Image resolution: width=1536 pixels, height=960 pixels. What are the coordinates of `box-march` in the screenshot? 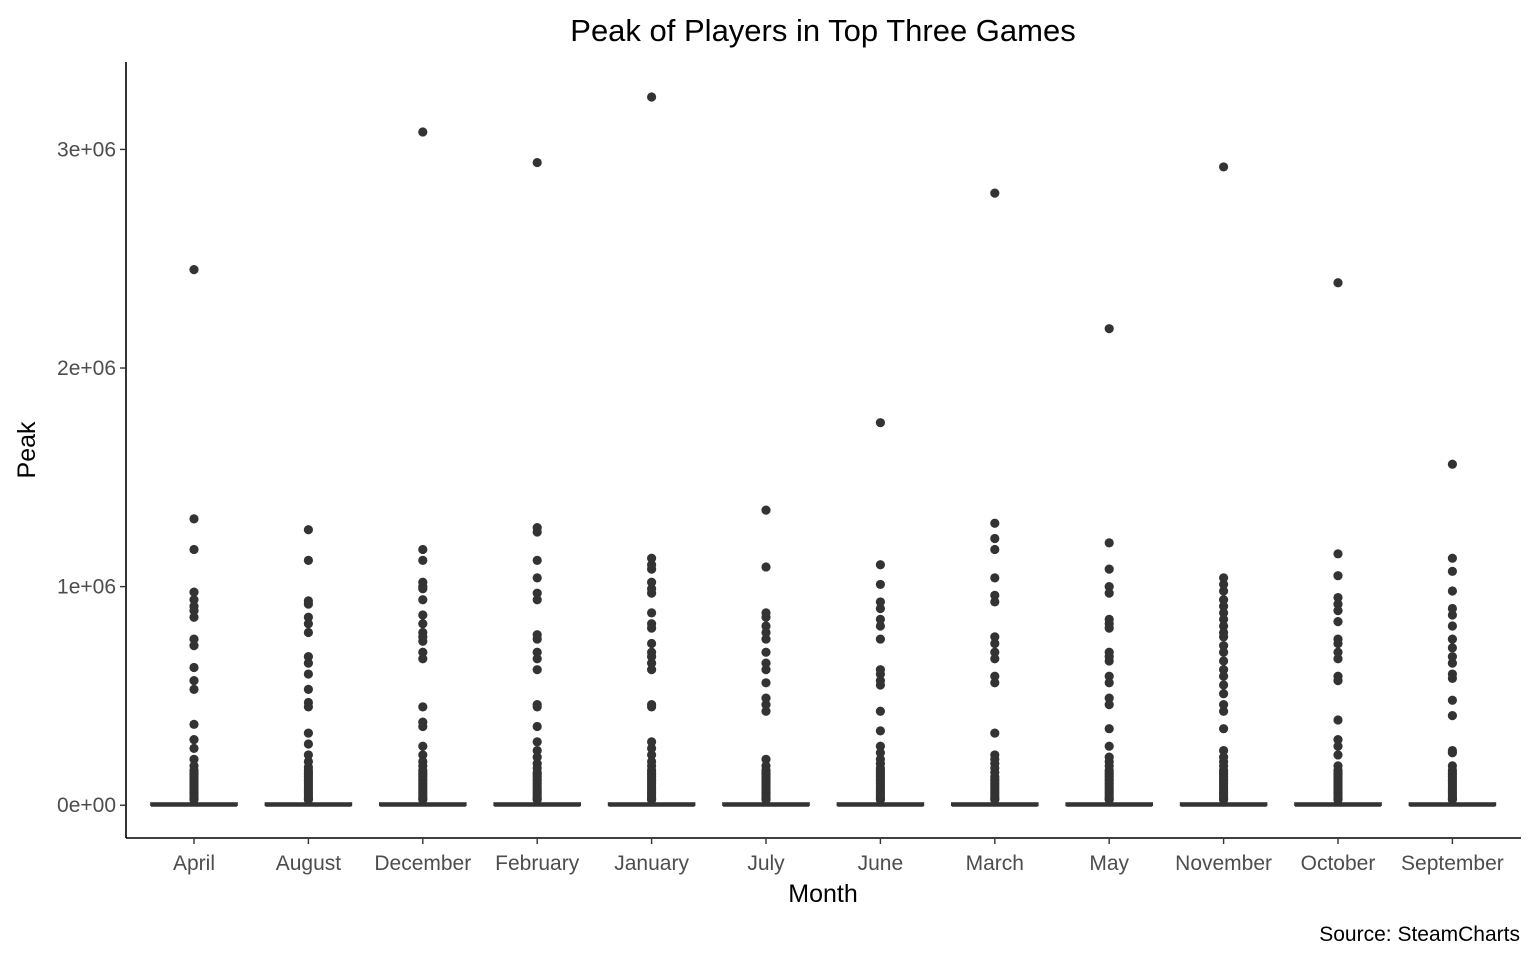 It's located at (995, 497).